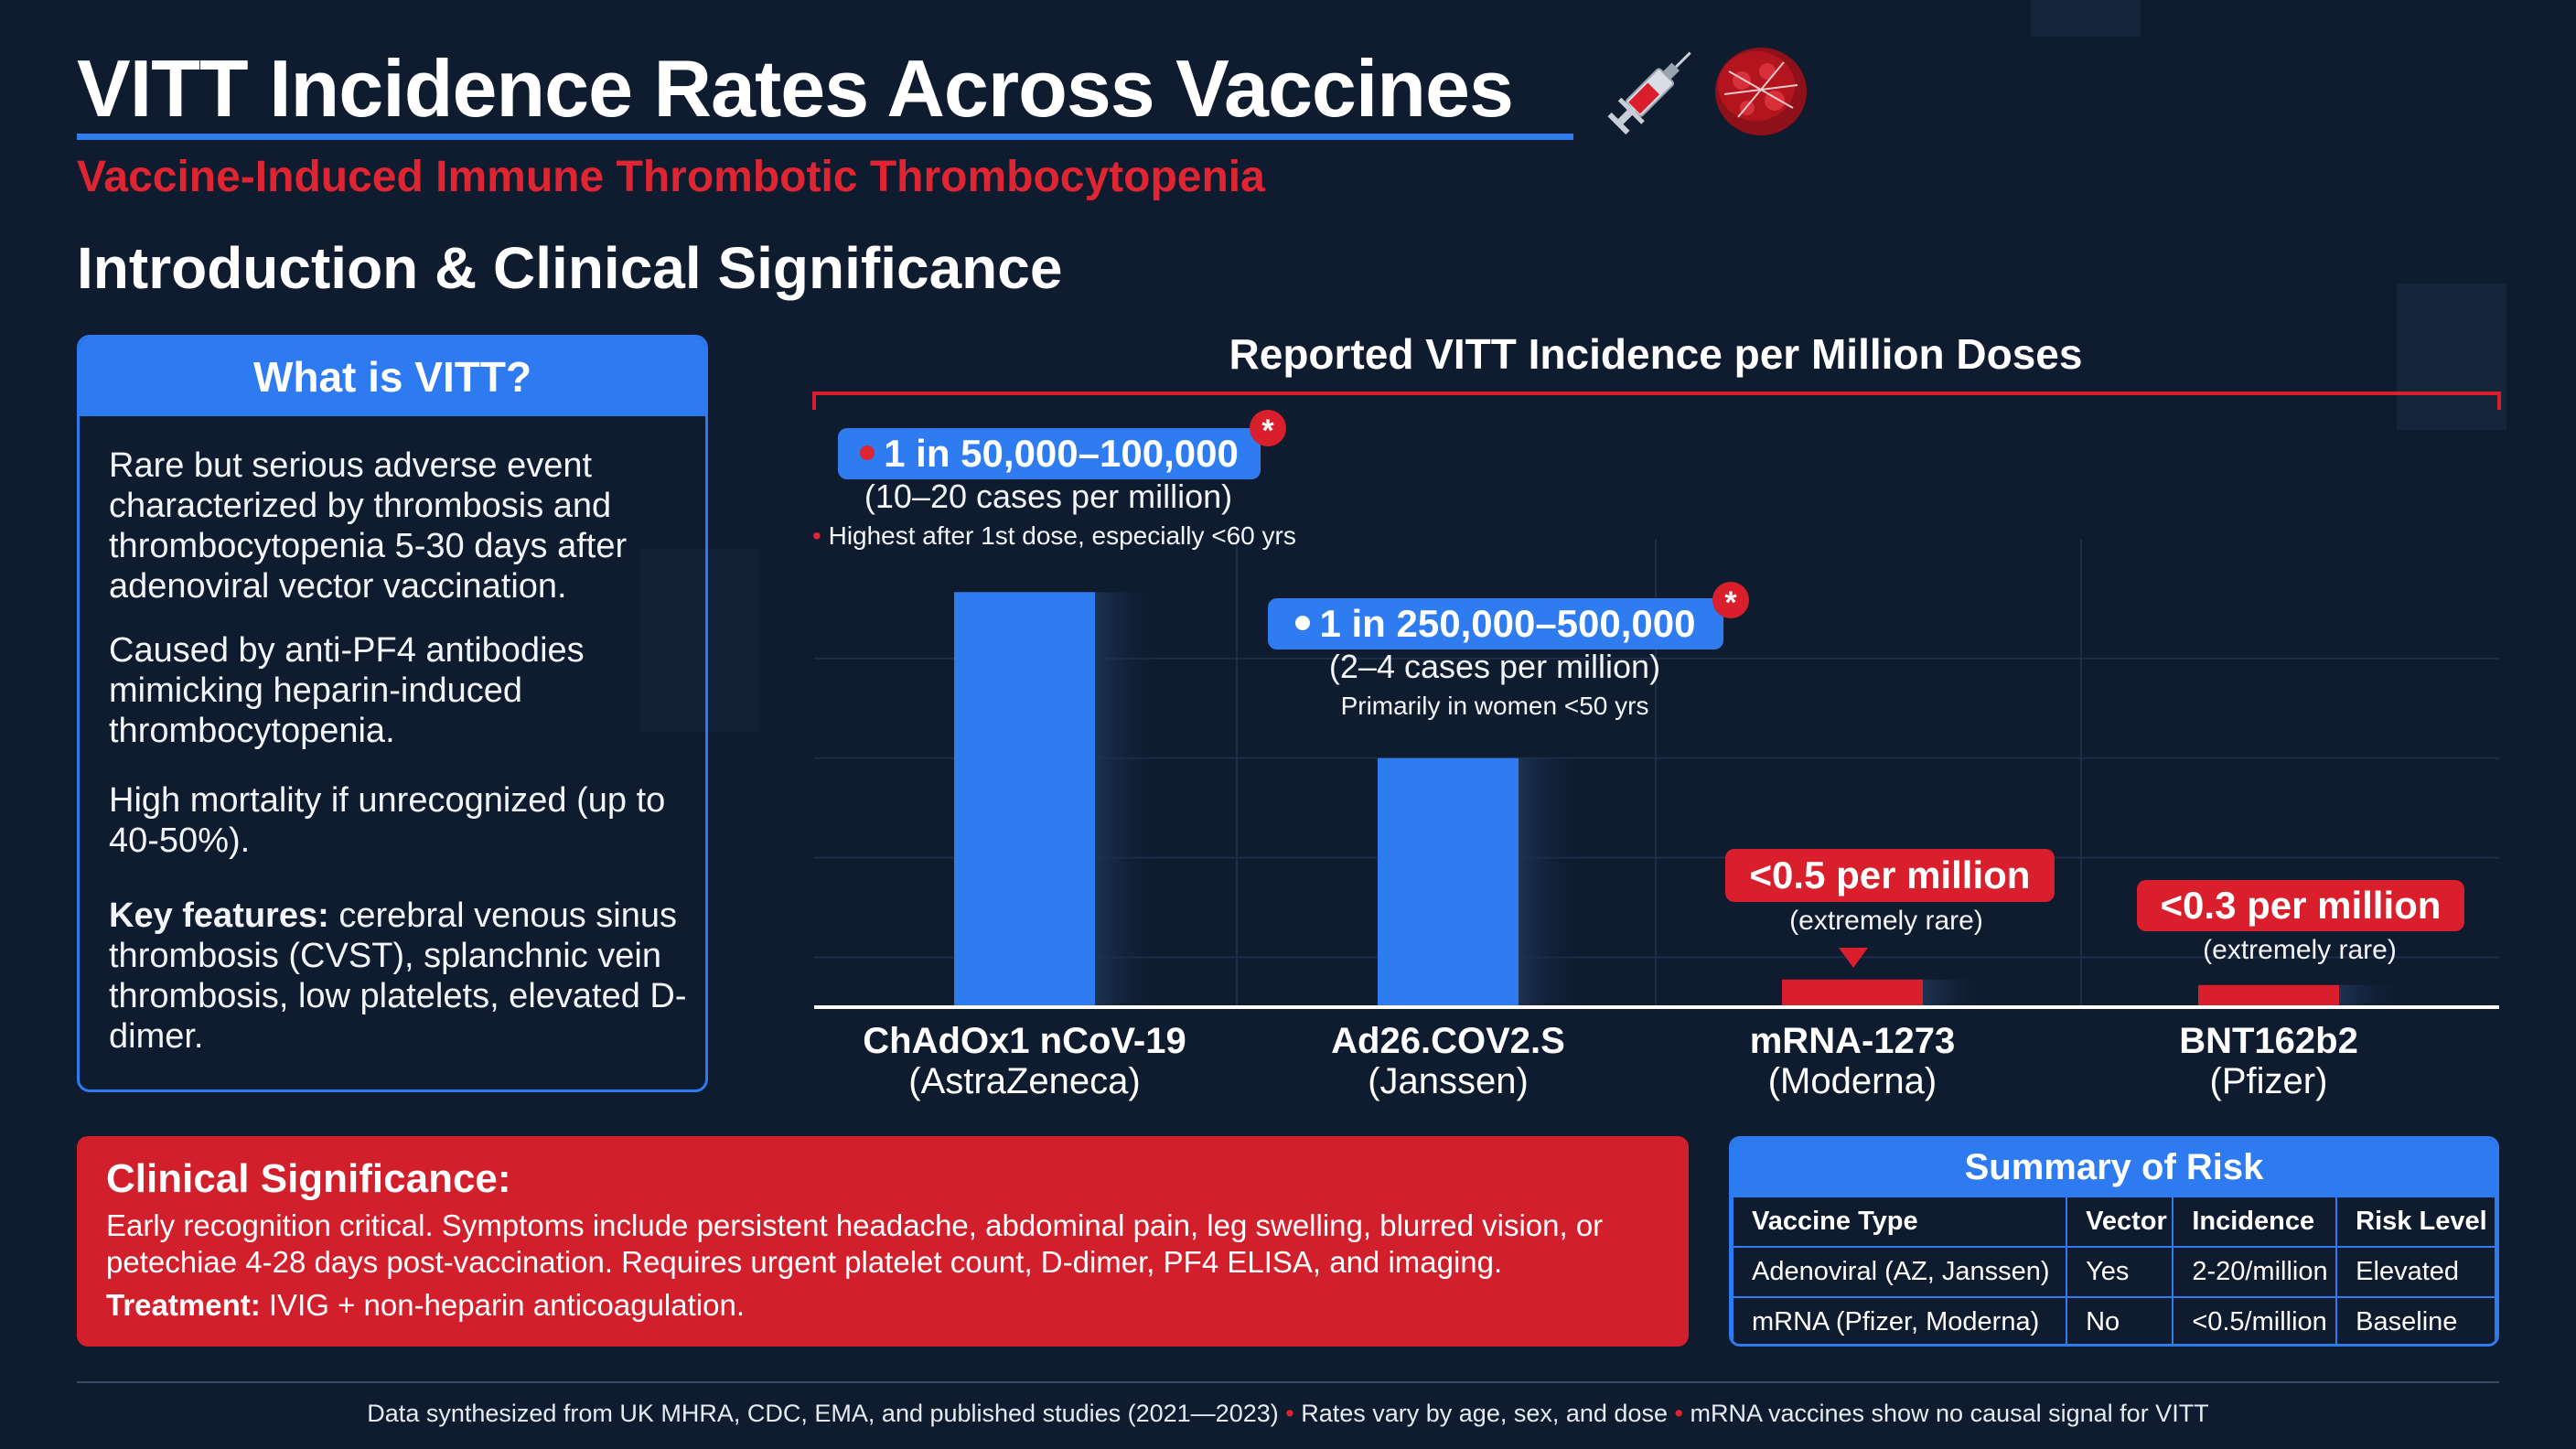 The height and width of the screenshot is (1449, 2576). What do you see at coordinates (503, 1305) in the screenshot?
I see `treatment-detail: IVIG + non-heparin anticoagulation.` at bounding box center [503, 1305].